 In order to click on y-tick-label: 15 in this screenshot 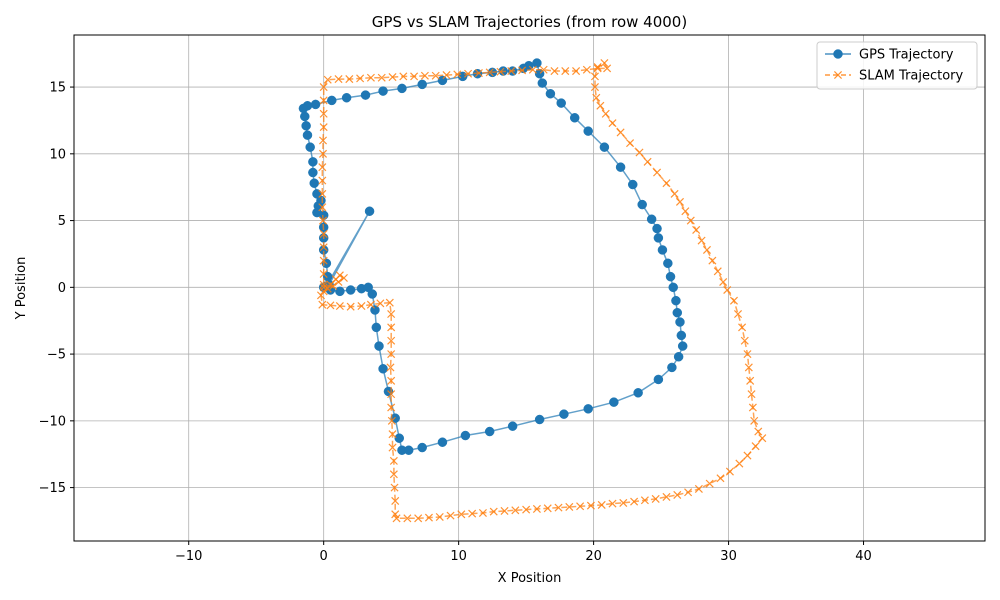, I will do `click(57, 88)`.